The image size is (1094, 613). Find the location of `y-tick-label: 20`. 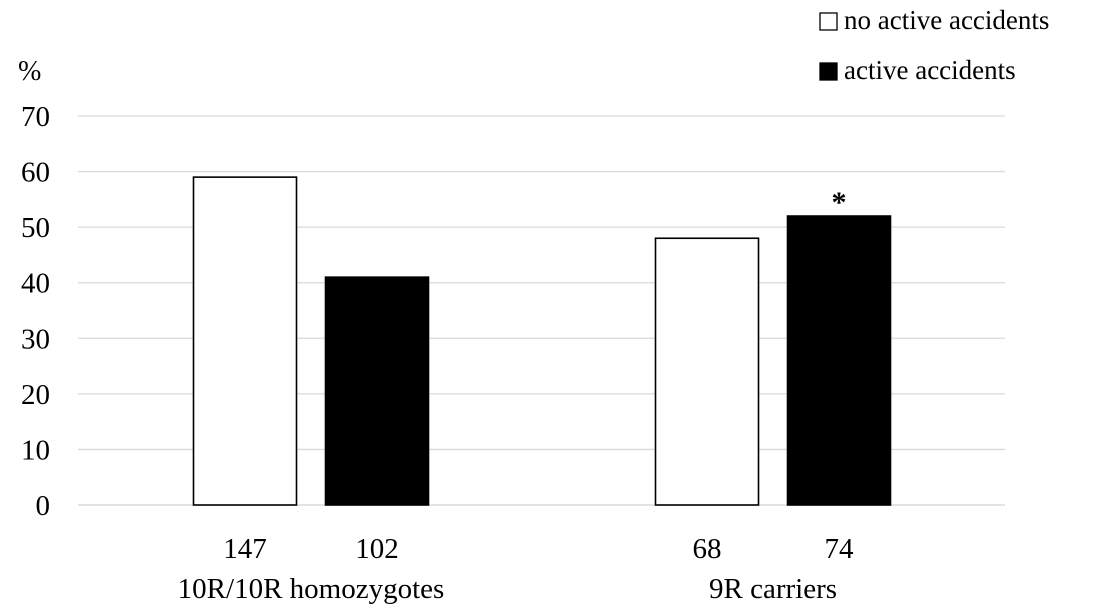

y-tick-label: 20 is located at coordinates (35, 395).